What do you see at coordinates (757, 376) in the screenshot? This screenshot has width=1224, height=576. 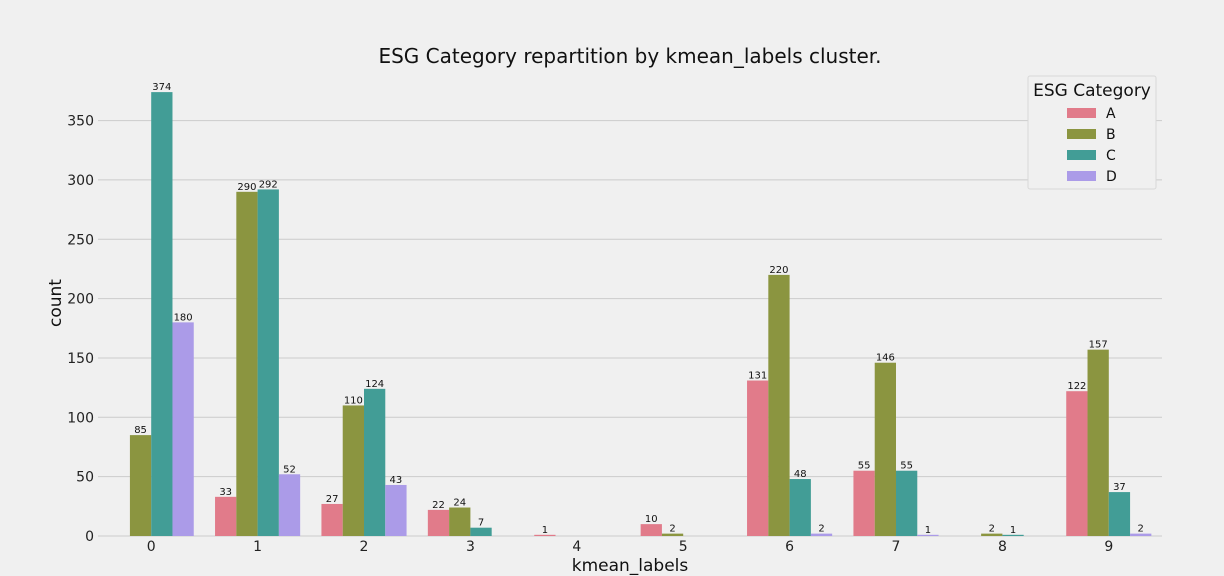 I see `data-label: 131` at bounding box center [757, 376].